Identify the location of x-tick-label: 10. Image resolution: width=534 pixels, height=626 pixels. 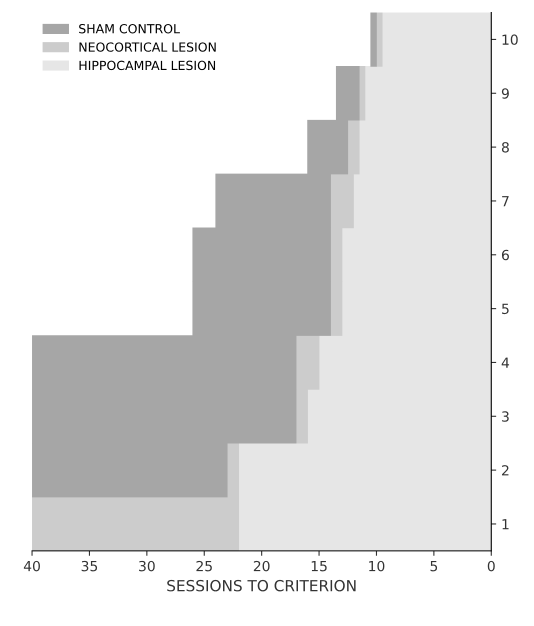
(376, 566).